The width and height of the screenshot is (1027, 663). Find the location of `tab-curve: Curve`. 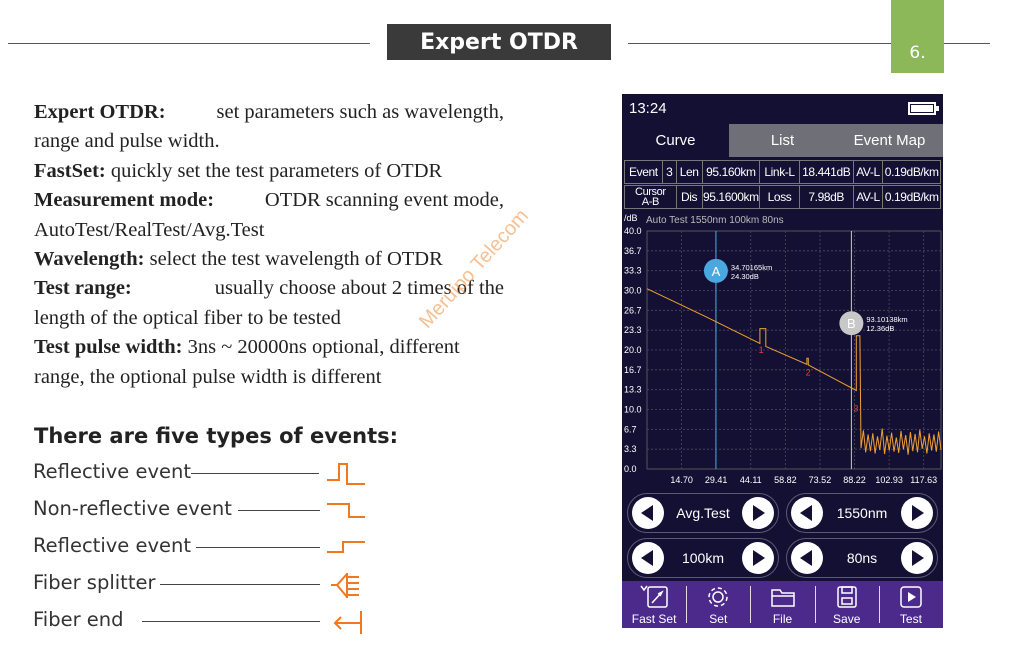

tab-curve: Curve is located at coordinates (675, 140).